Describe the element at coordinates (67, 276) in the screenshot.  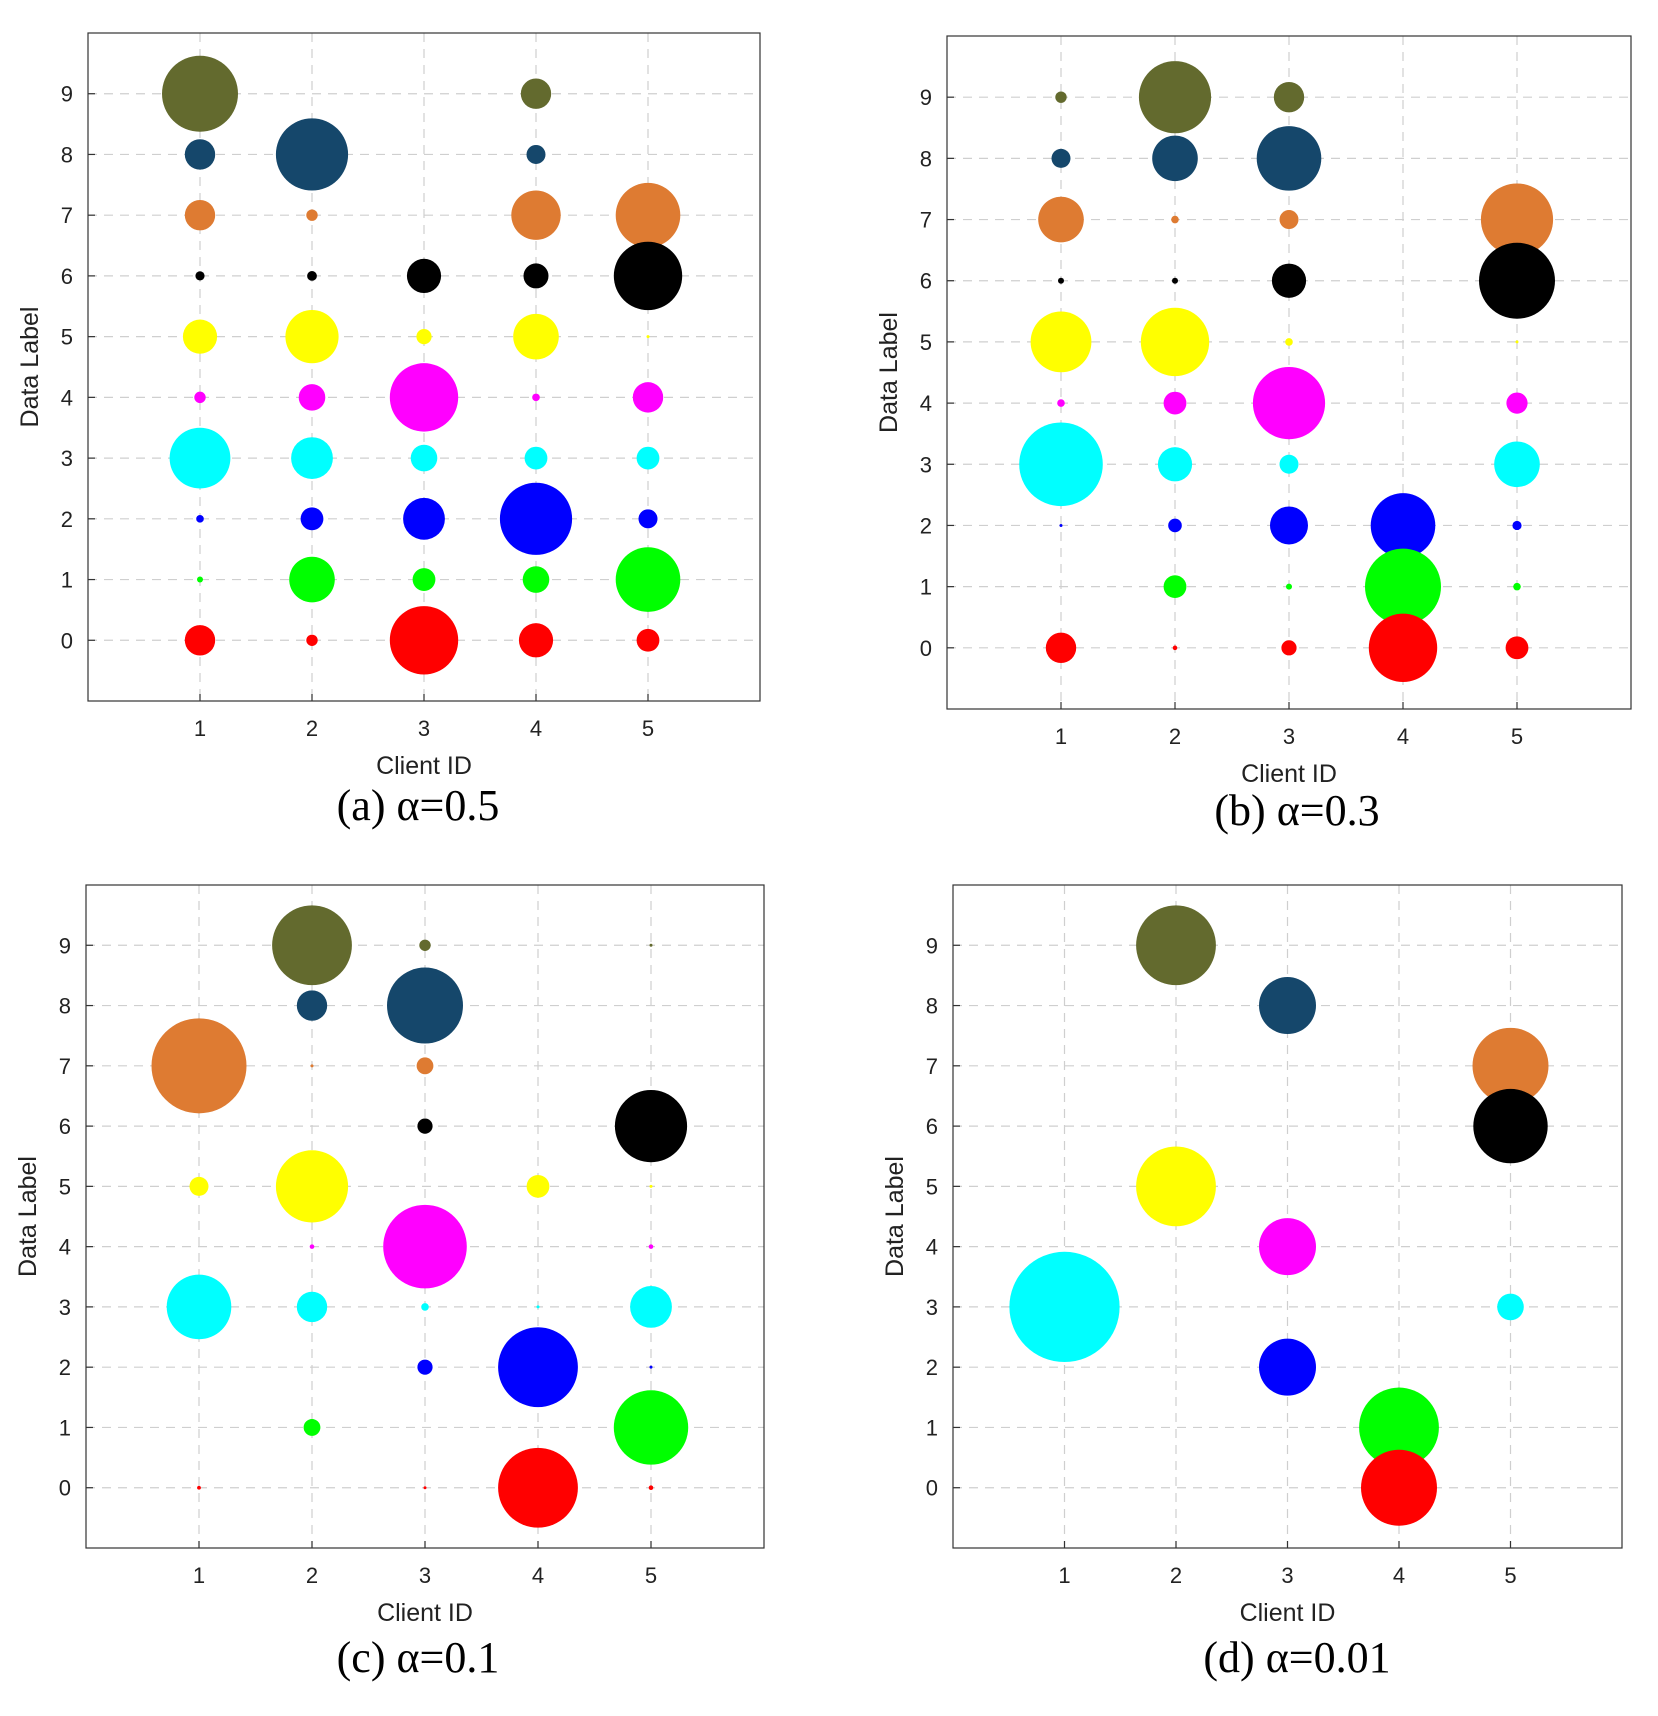
I see `y-tick-label: 6` at that location.